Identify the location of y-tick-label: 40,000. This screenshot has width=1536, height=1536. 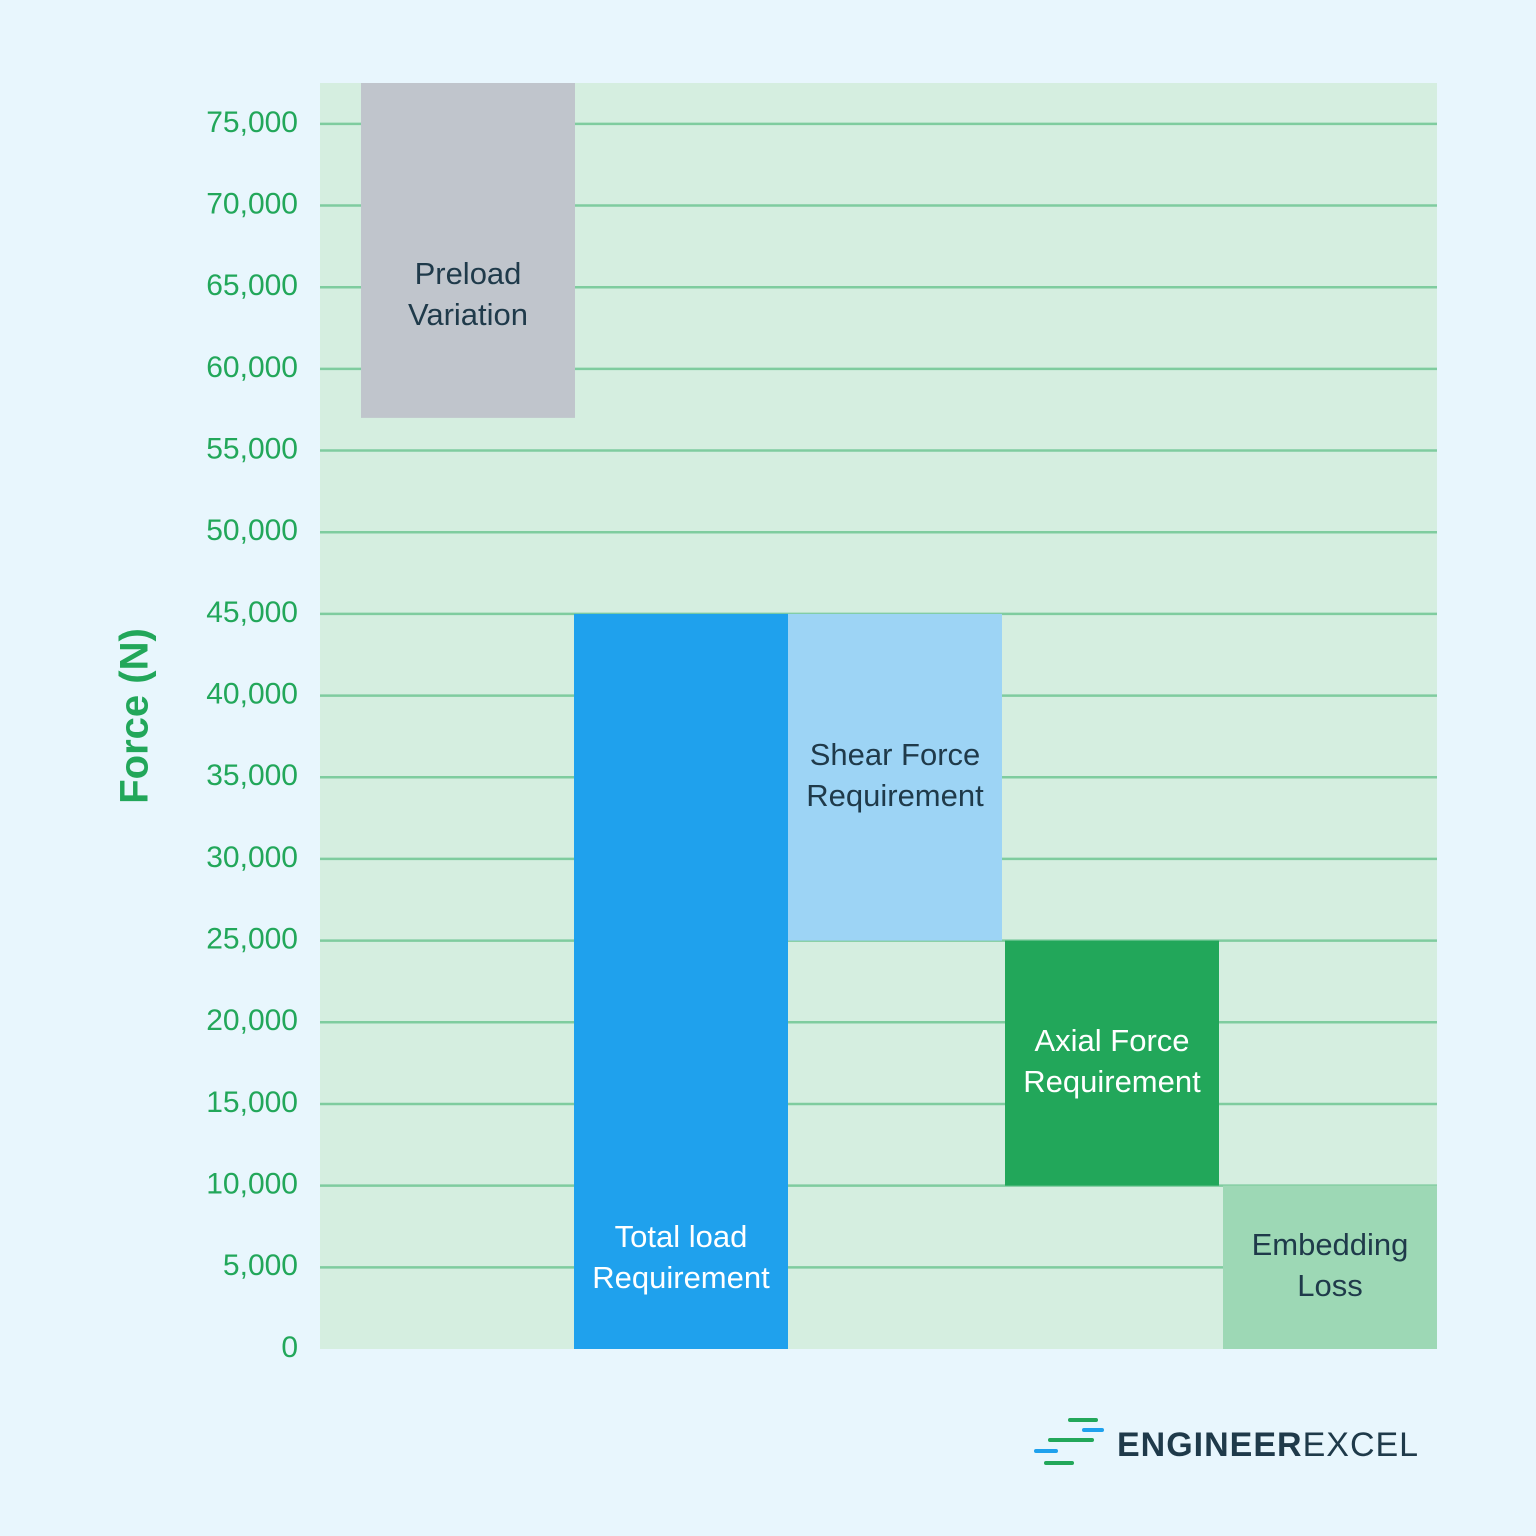
(252, 694).